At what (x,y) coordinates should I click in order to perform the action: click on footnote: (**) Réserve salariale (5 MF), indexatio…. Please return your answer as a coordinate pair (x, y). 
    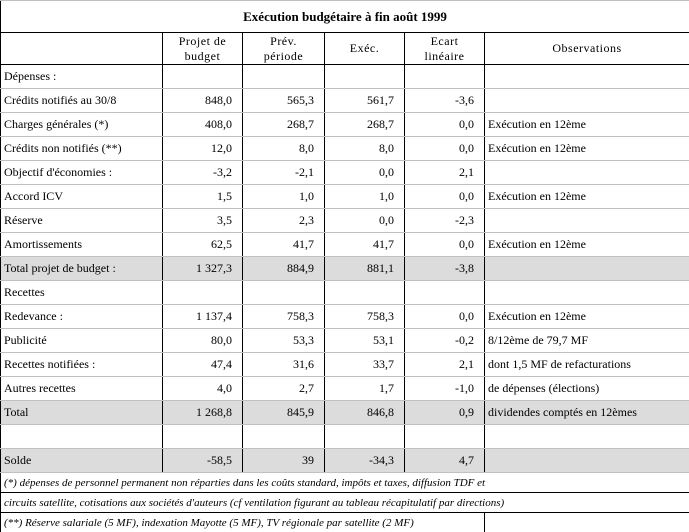
    Looking at the image, I should click on (242, 522).